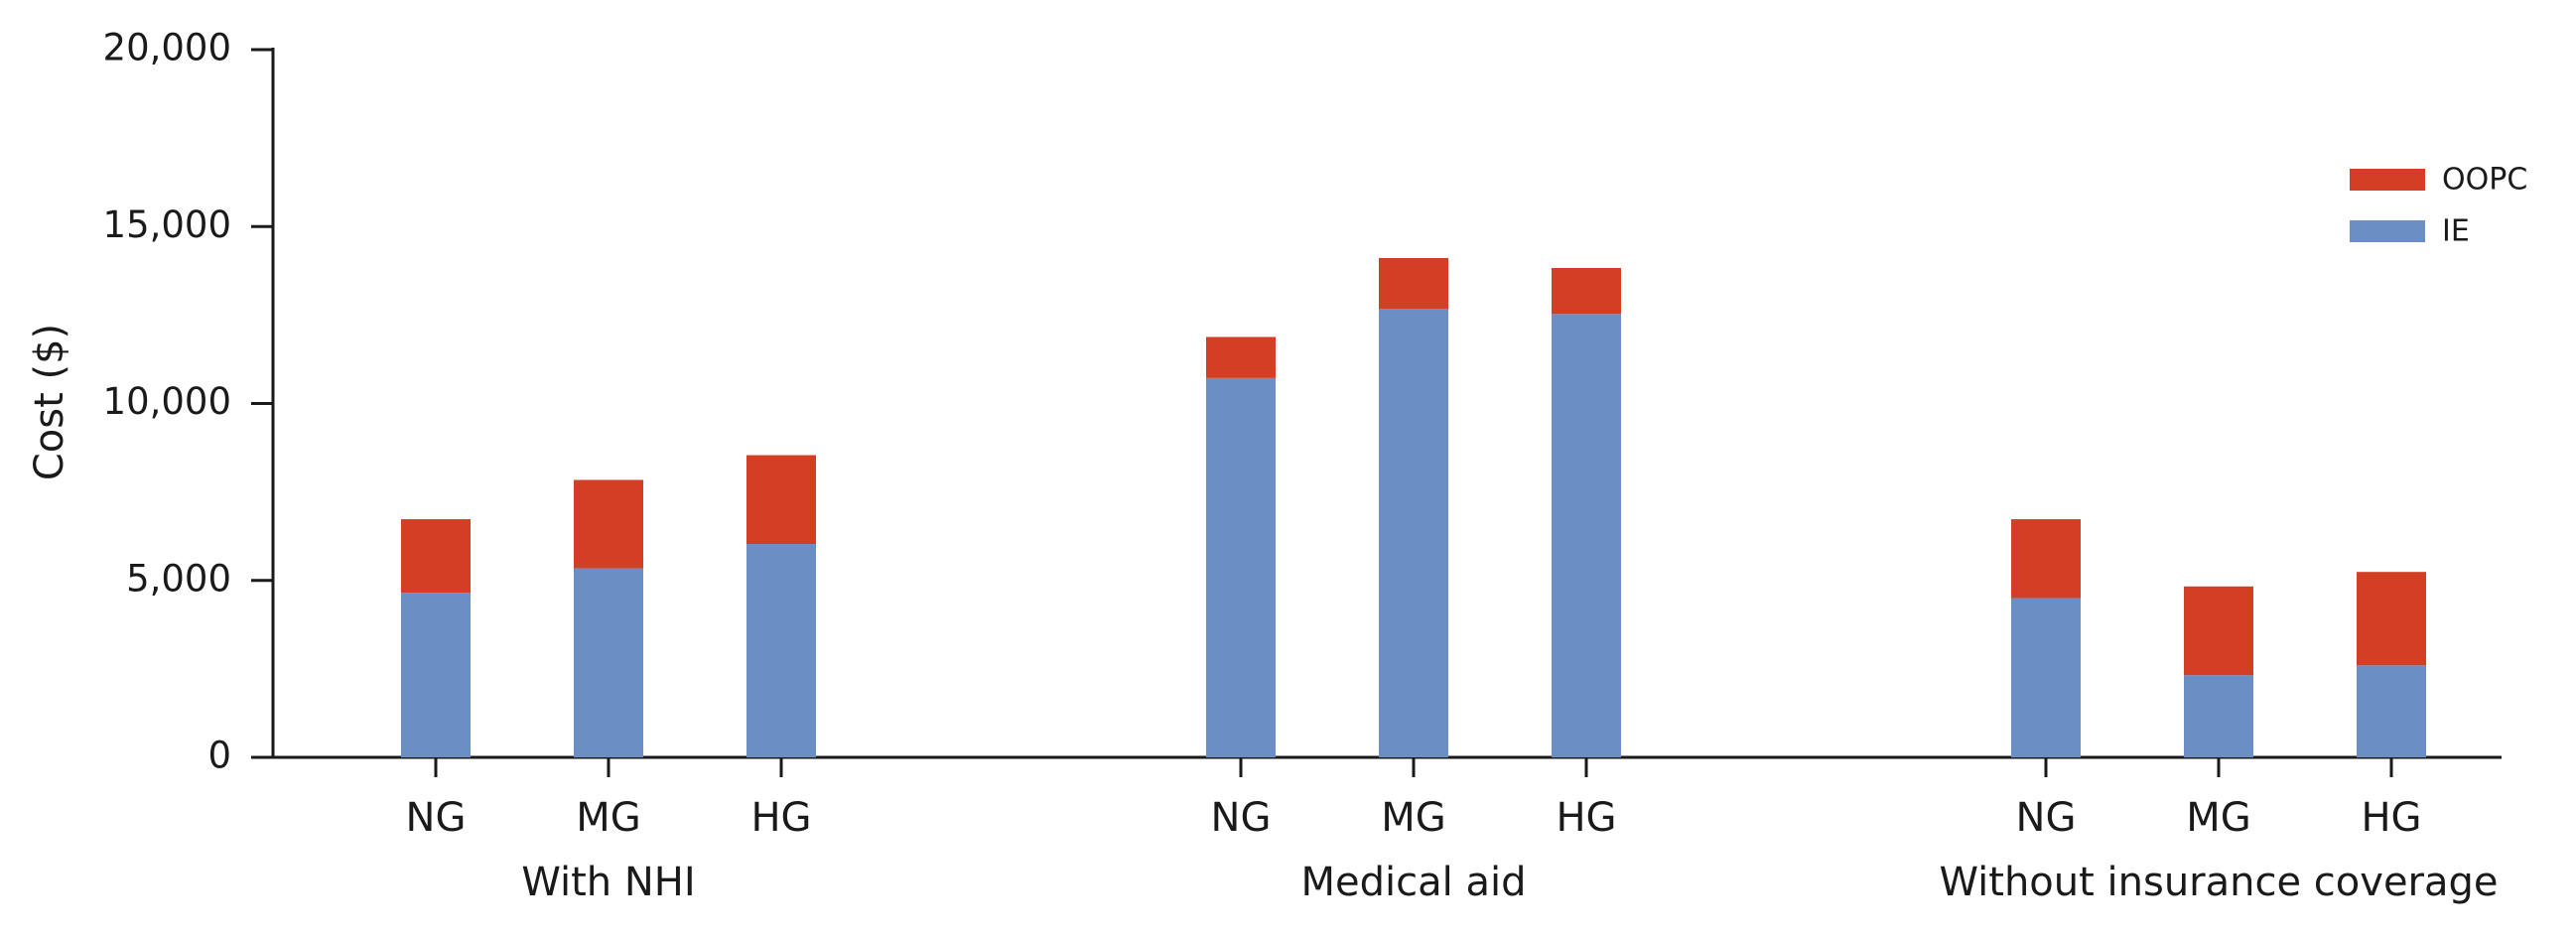 This screenshot has width=2576, height=939. Describe the element at coordinates (167, 401) in the screenshot. I see `y-tick-label: 10,000` at that location.